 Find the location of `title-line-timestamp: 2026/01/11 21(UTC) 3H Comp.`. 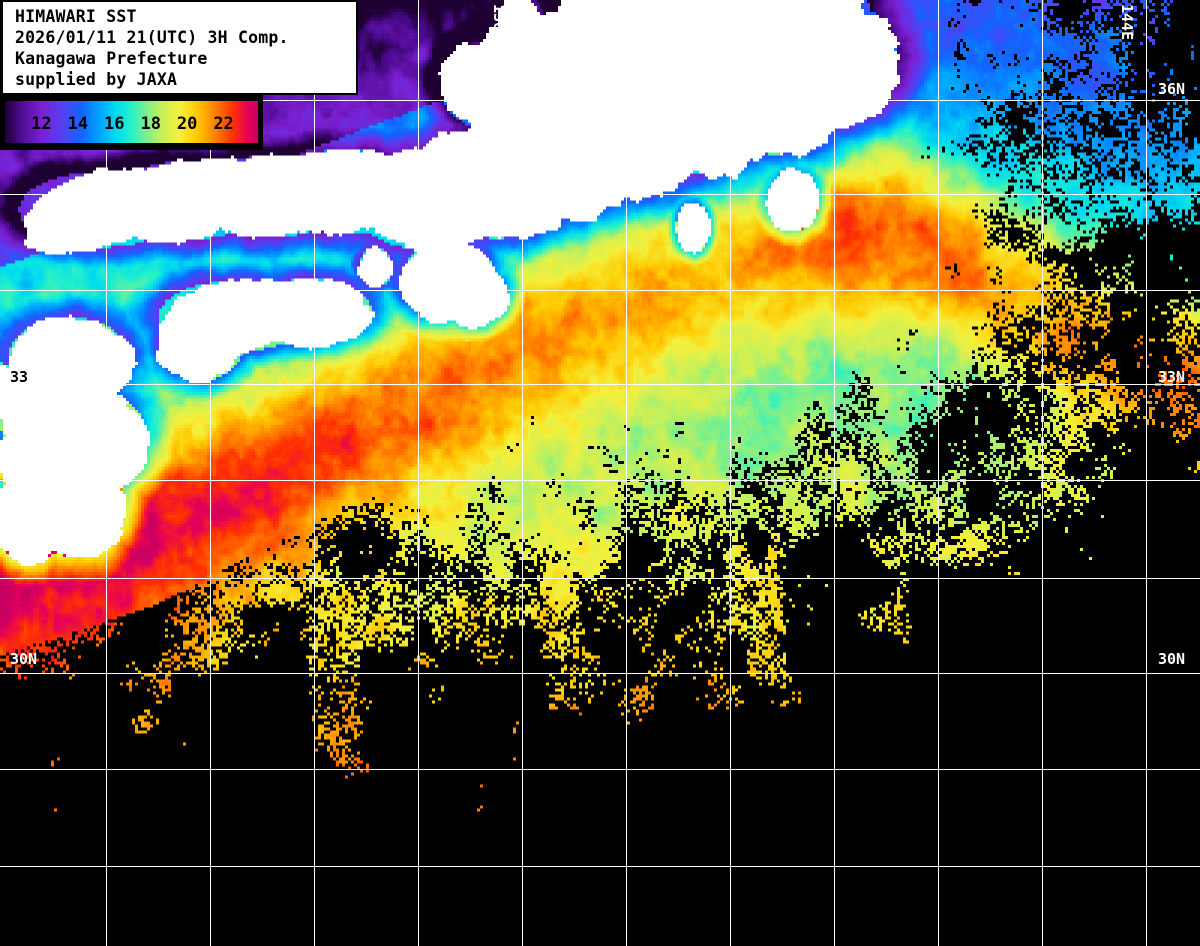

title-line-timestamp: 2026/01/11 21(UTC) 3H Comp. is located at coordinates (152, 37).